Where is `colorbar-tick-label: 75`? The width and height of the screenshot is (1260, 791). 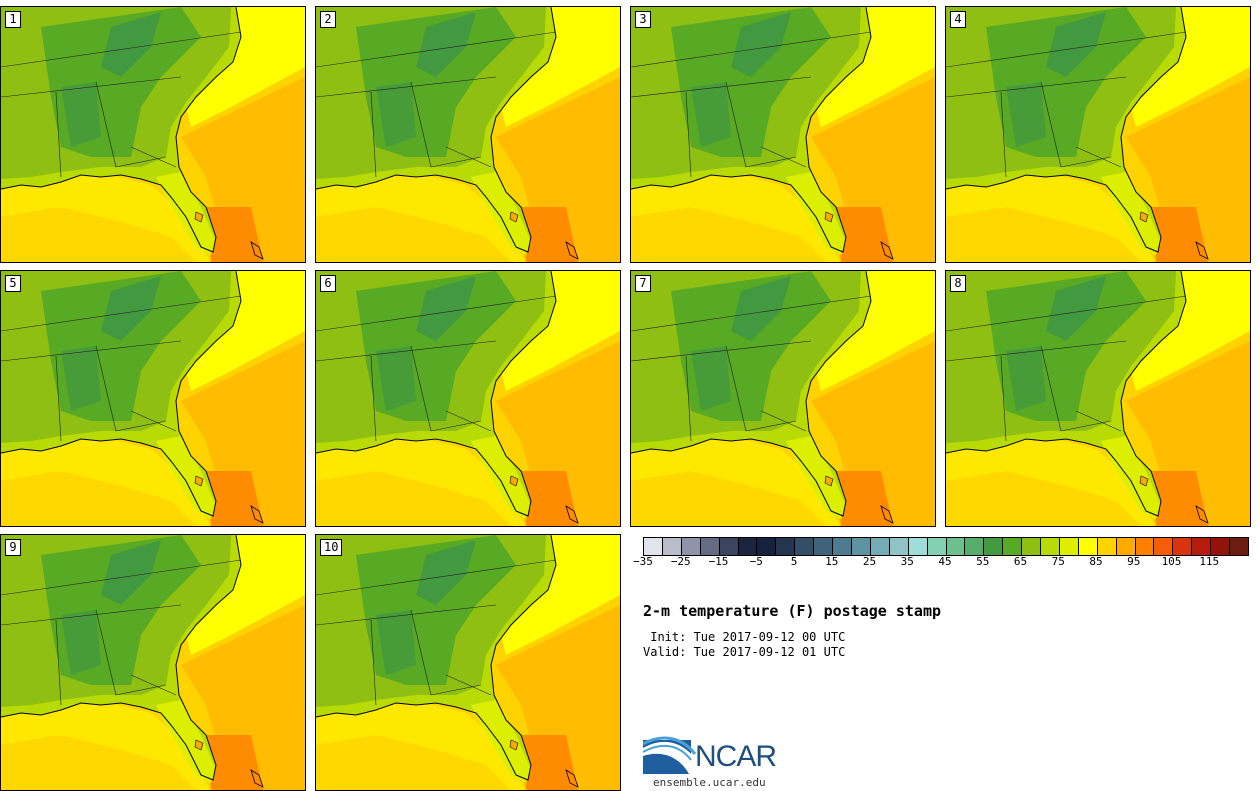 colorbar-tick-label: 75 is located at coordinates (1058, 561).